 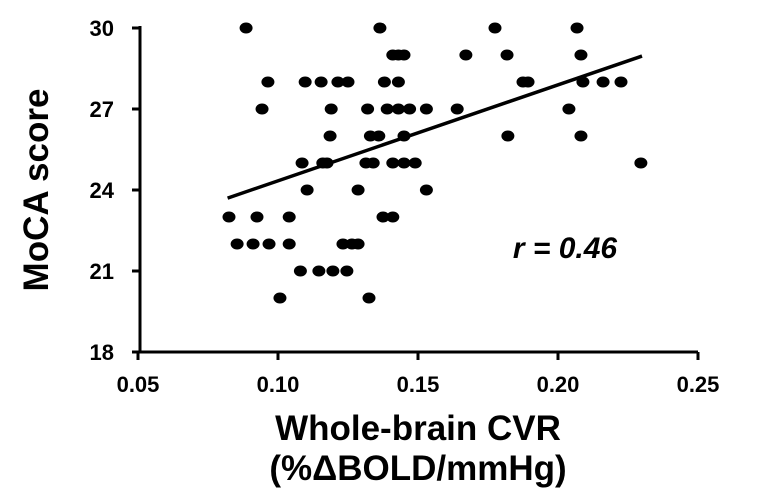 I want to click on x-tick-label: 0.05, so click(x=138, y=384).